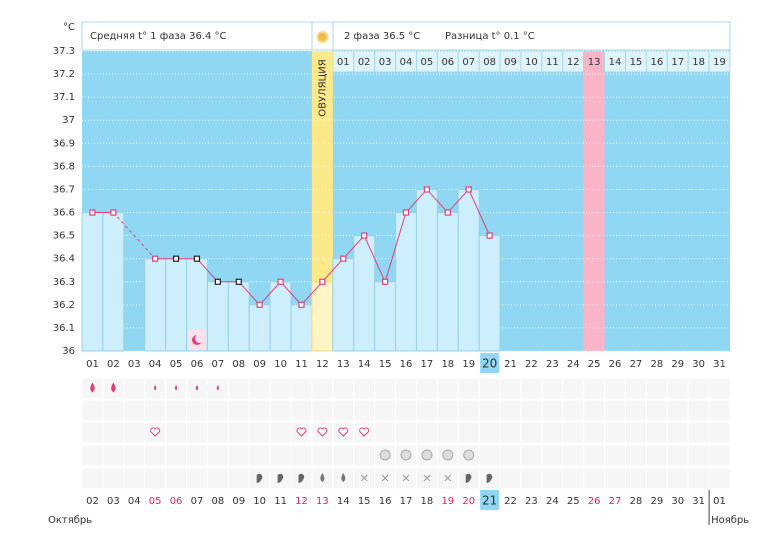 This screenshot has width=770, height=541. I want to click on phase2-day-label: 07, so click(468, 62).